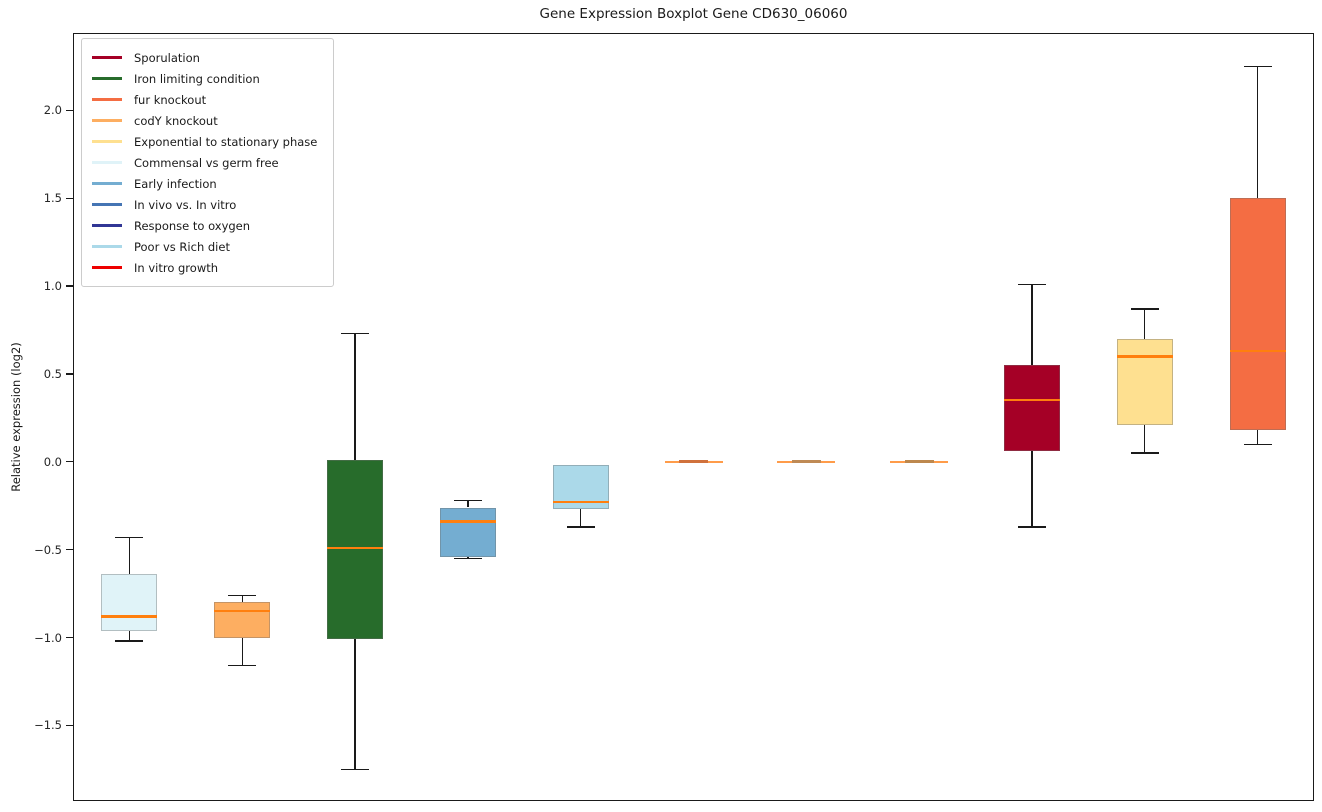  What do you see at coordinates (1257, 314) in the screenshot?
I see `boxplot-fur-knockout-box` at bounding box center [1257, 314].